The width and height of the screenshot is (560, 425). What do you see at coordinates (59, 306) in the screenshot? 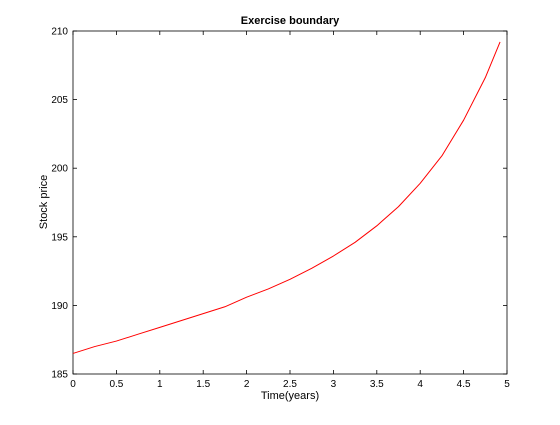
I see `y-tick-label: 190` at bounding box center [59, 306].